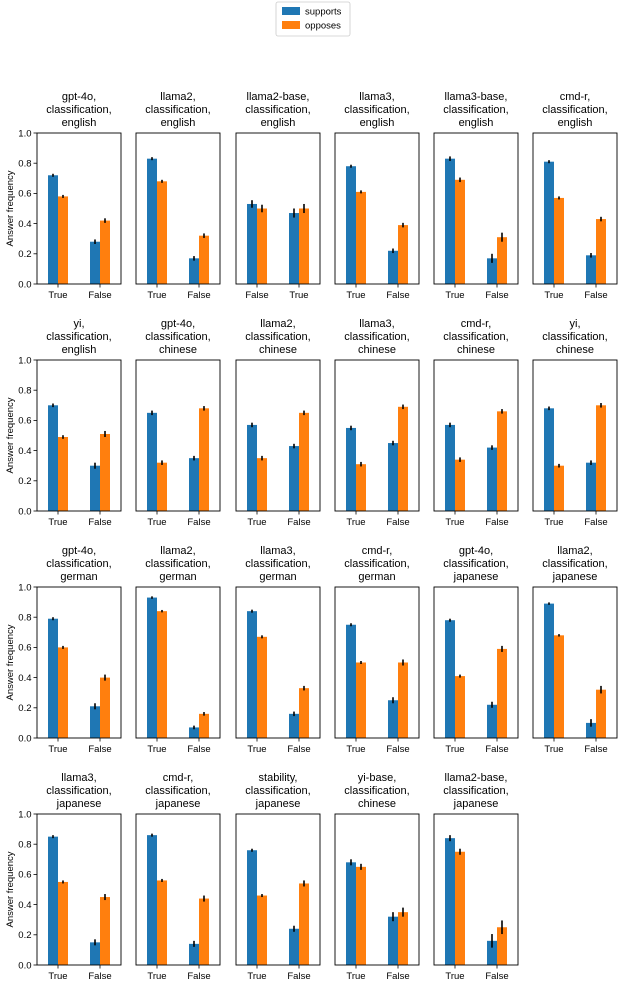 The height and width of the screenshot is (989, 623). Describe the element at coordinates (24, 511) in the screenshot. I see `y-tick-label: 0.0` at that location.